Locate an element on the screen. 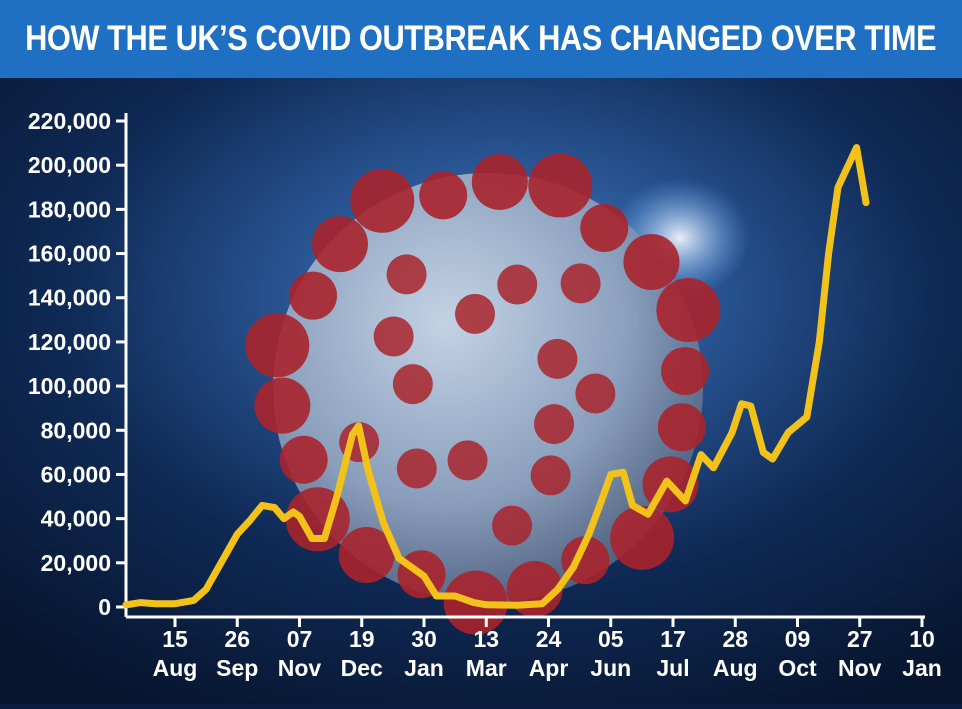  x-tick-day-label: 26 is located at coordinates (237, 639).